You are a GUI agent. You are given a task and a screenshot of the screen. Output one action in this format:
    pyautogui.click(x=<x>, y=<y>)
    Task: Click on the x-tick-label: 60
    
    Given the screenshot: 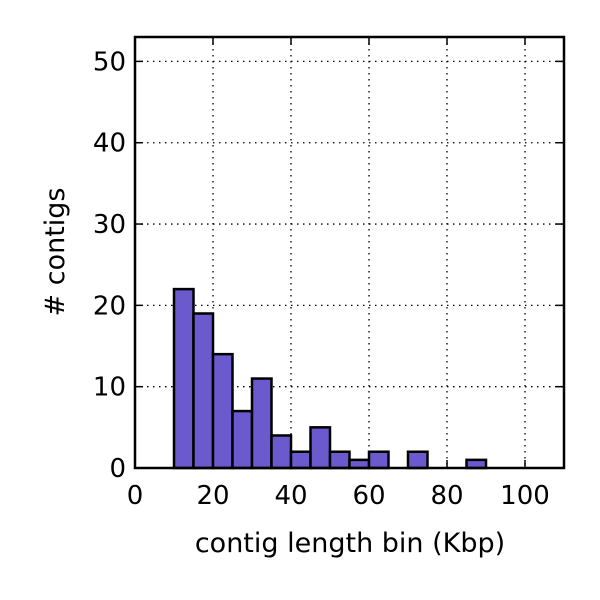 What is the action you would take?
    pyautogui.click(x=368, y=496)
    